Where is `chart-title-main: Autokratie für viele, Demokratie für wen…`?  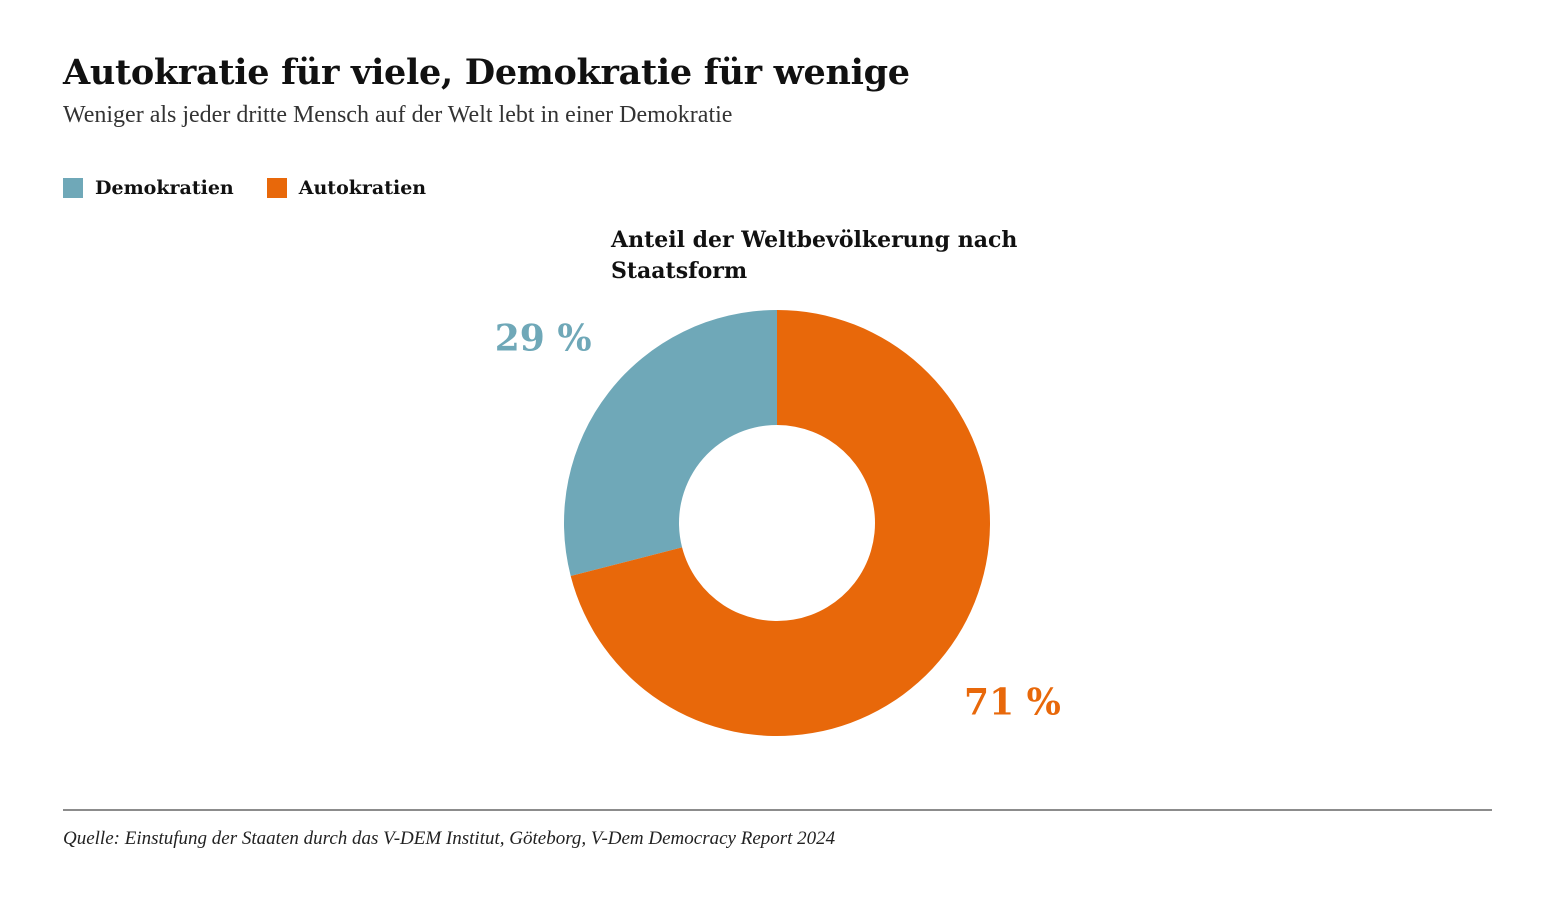
chart-title-main: Autokratie für viele, Demokratie für wen… is located at coordinates (486, 72).